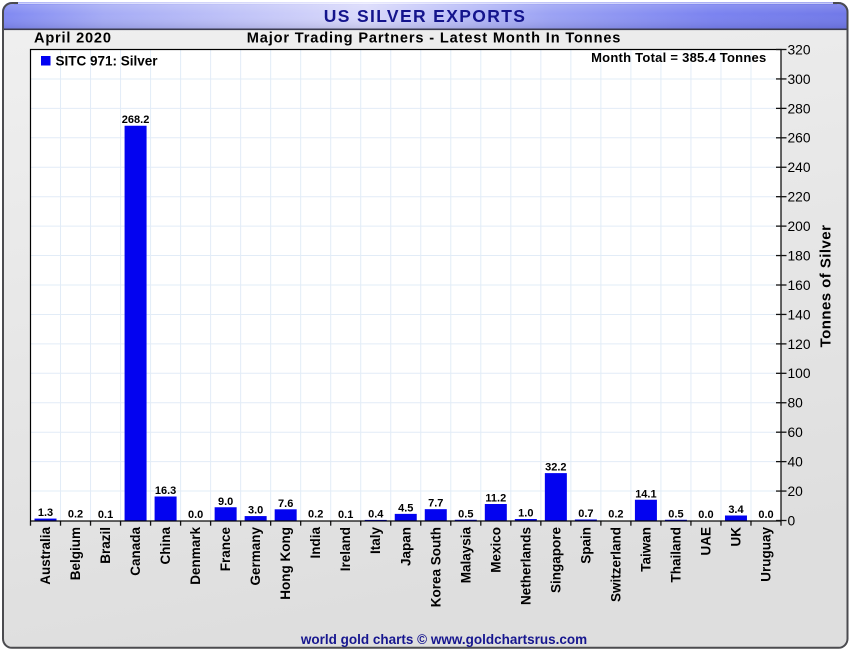 The image size is (850, 650). What do you see at coordinates (799, 49) in the screenshot?
I see `svg-text: 320` at bounding box center [799, 49].